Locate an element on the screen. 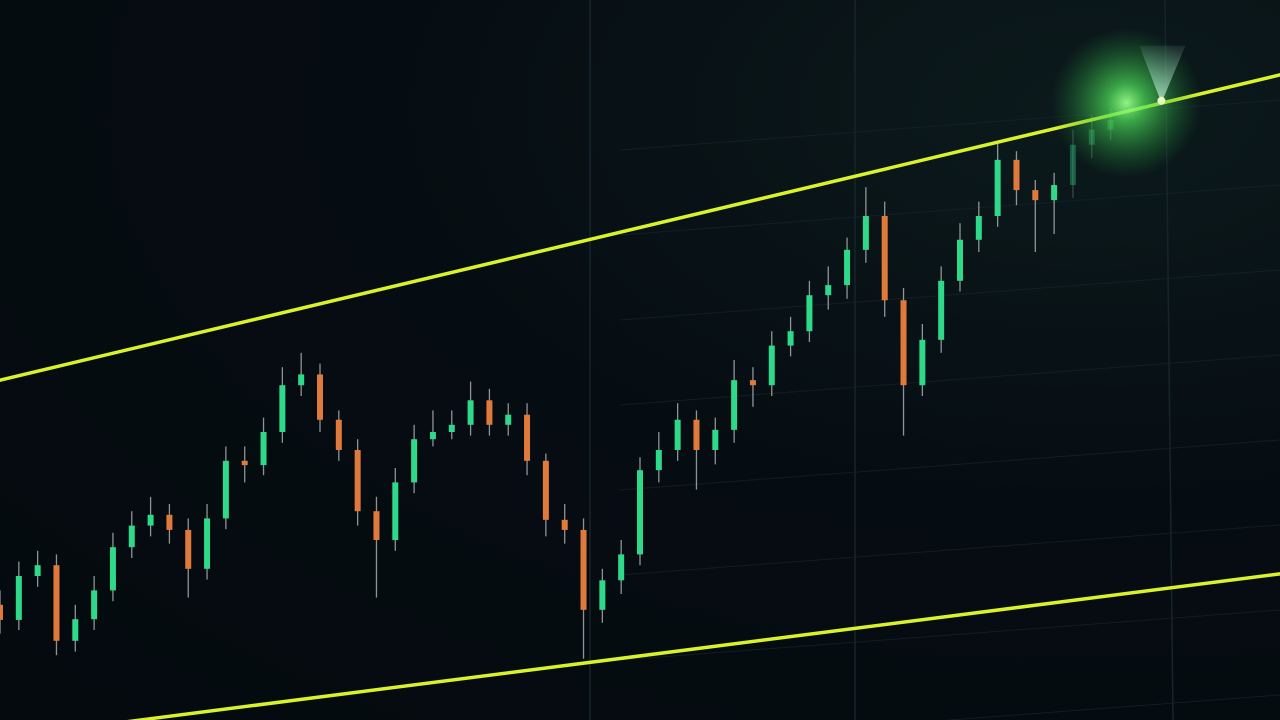 This screenshot has height=720, width=1280. breakout-point is located at coordinates (1161, 100).